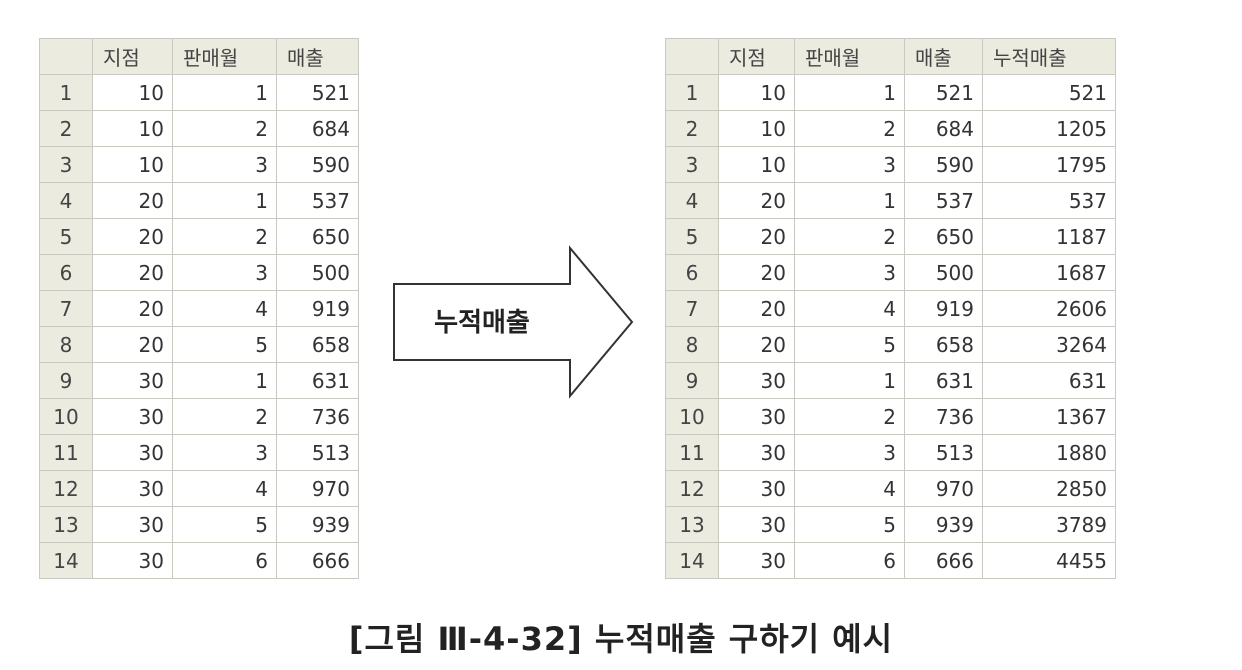  What do you see at coordinates (943, 488) in the screenshot?
I see `table-cell: 970` at bounding box center [943, 488].